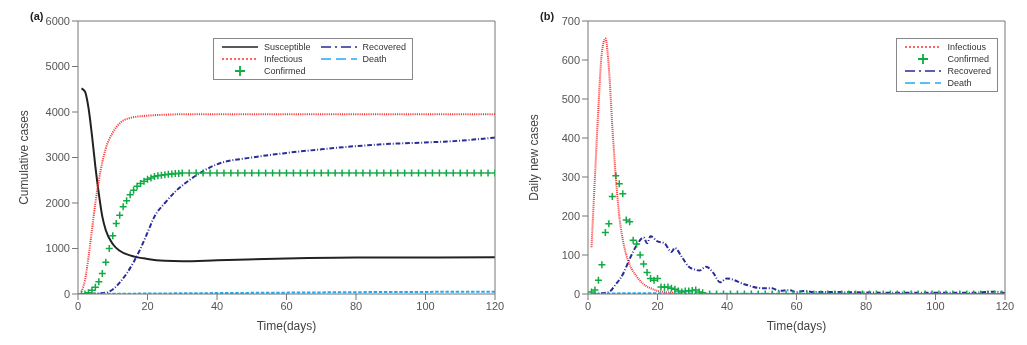 This screenshot has width=1027, height=345. What do you see at coordinates (633, 165) in the screenshot?
I see `line-series` at bounding box center [633, 165].